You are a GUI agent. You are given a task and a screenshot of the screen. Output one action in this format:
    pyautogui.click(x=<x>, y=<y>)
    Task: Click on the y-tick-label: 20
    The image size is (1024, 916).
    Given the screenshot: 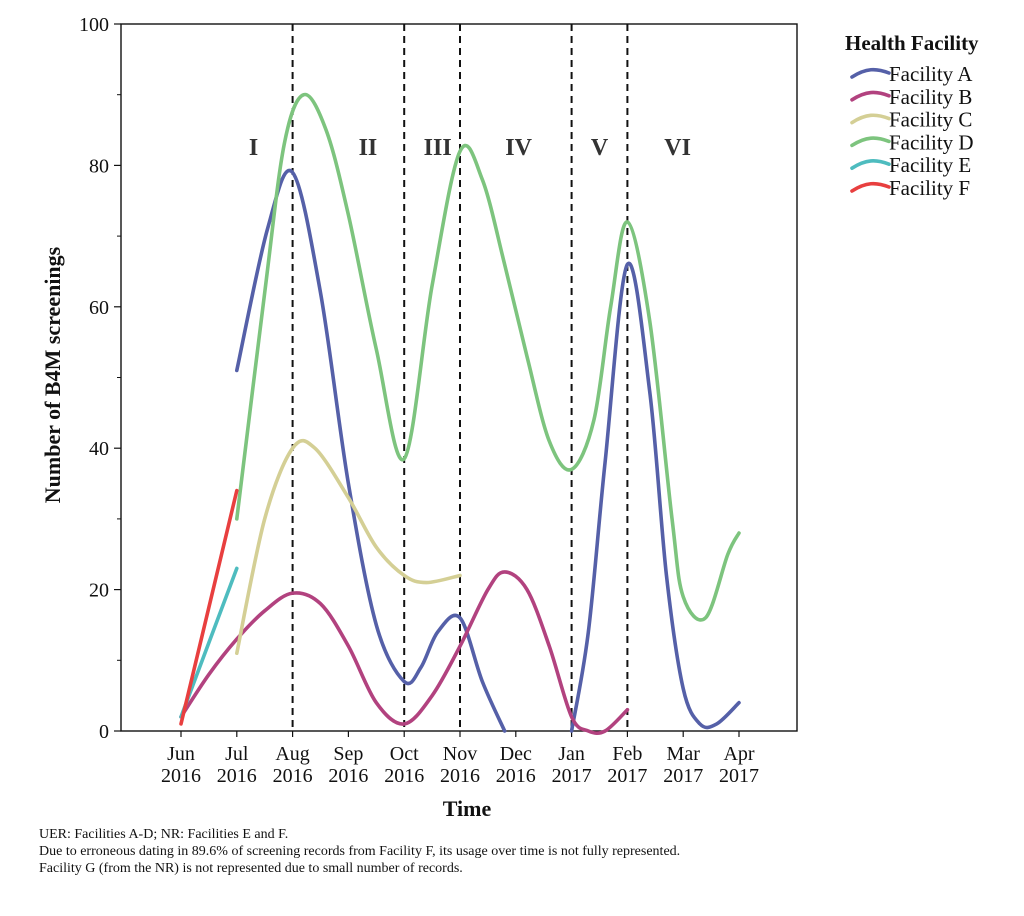 What is the action you would take?
    pyautogui.click(x=99, y=591)
    